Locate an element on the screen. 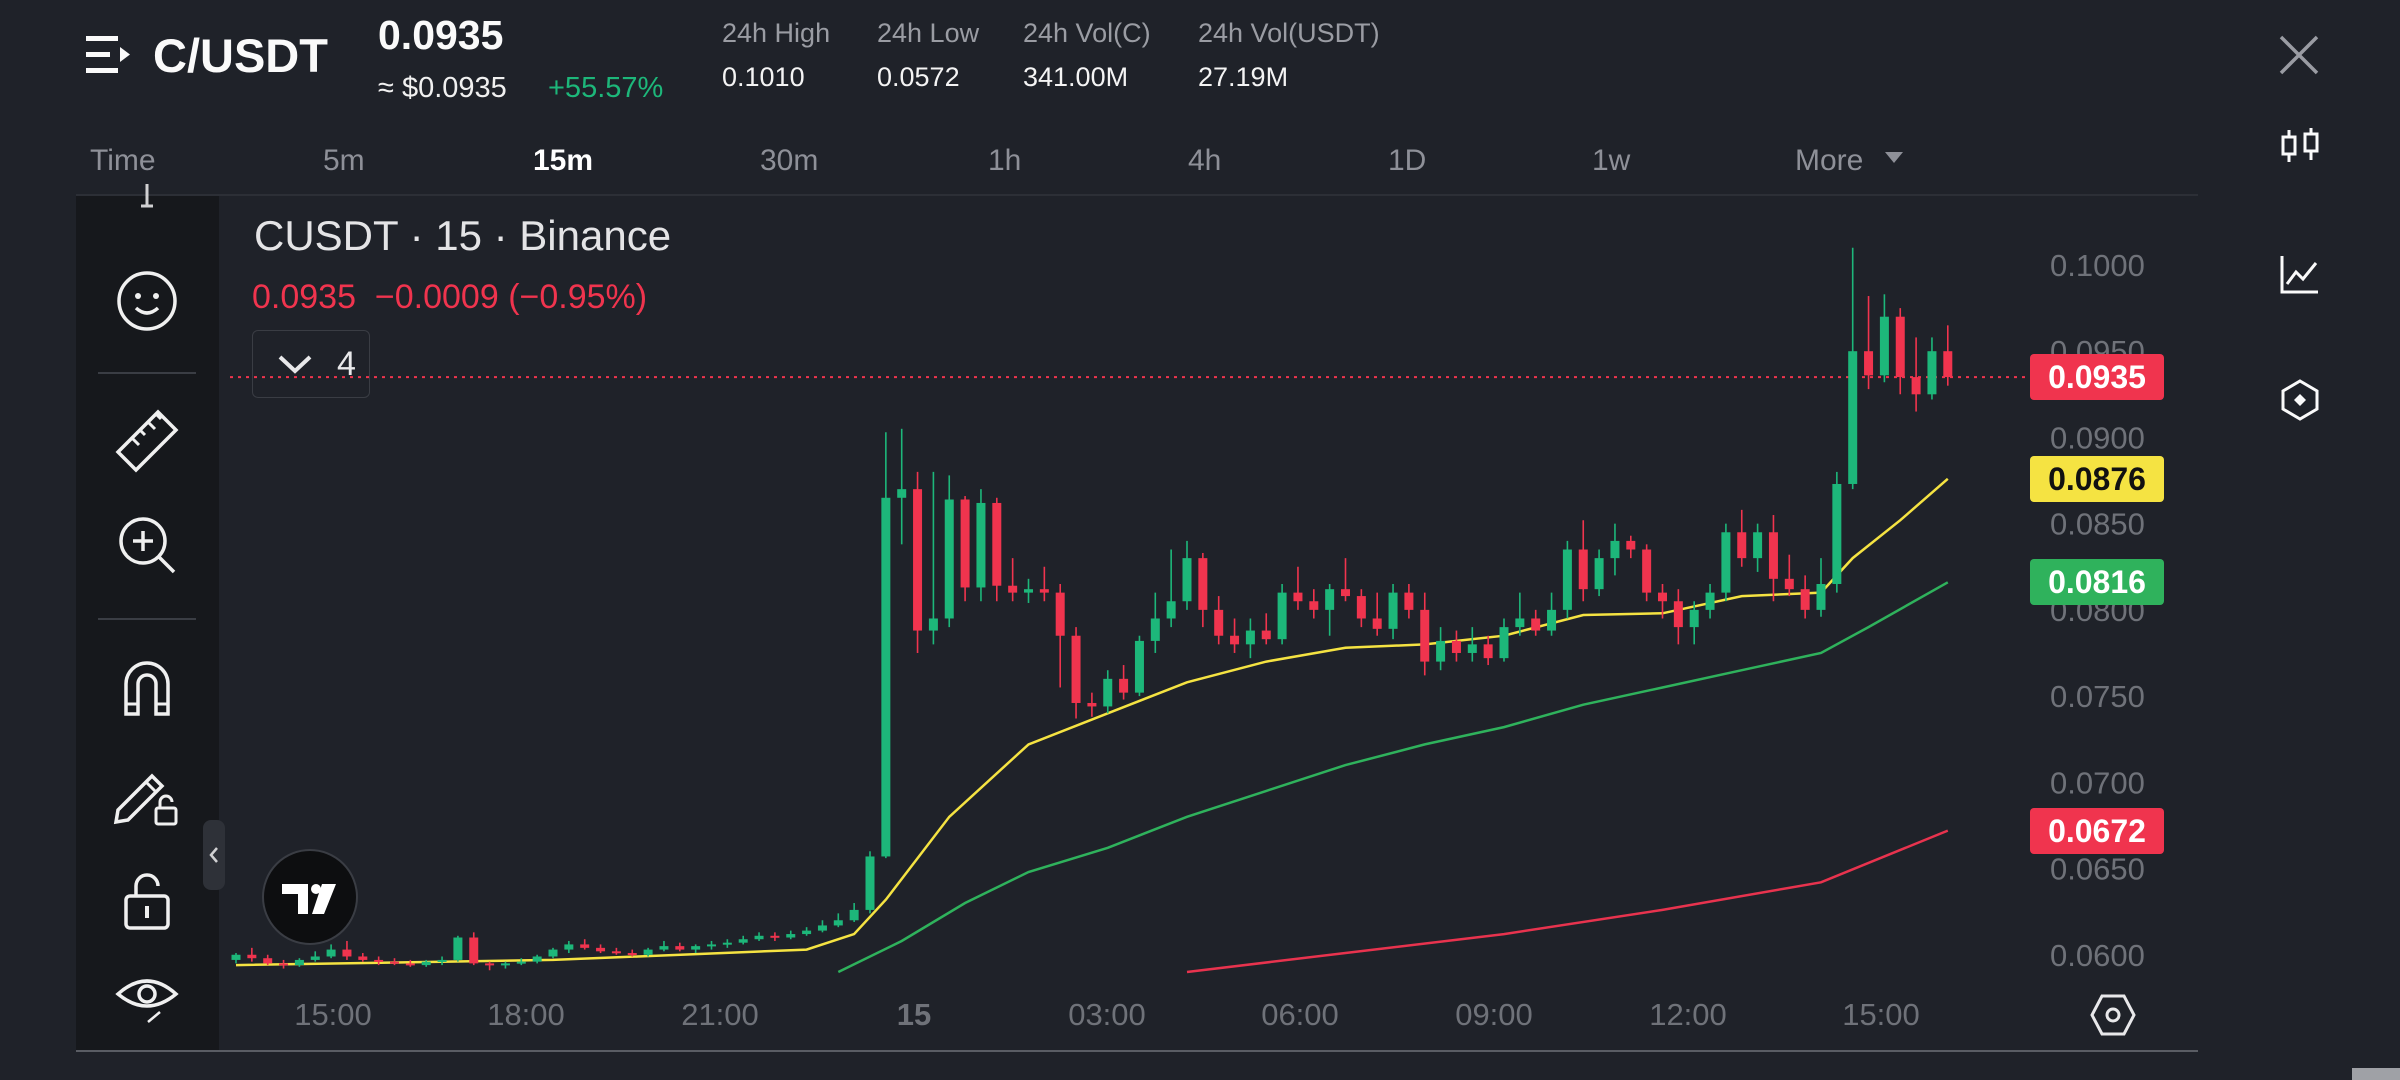  cursor-tool is located at coordinates (147, 202).